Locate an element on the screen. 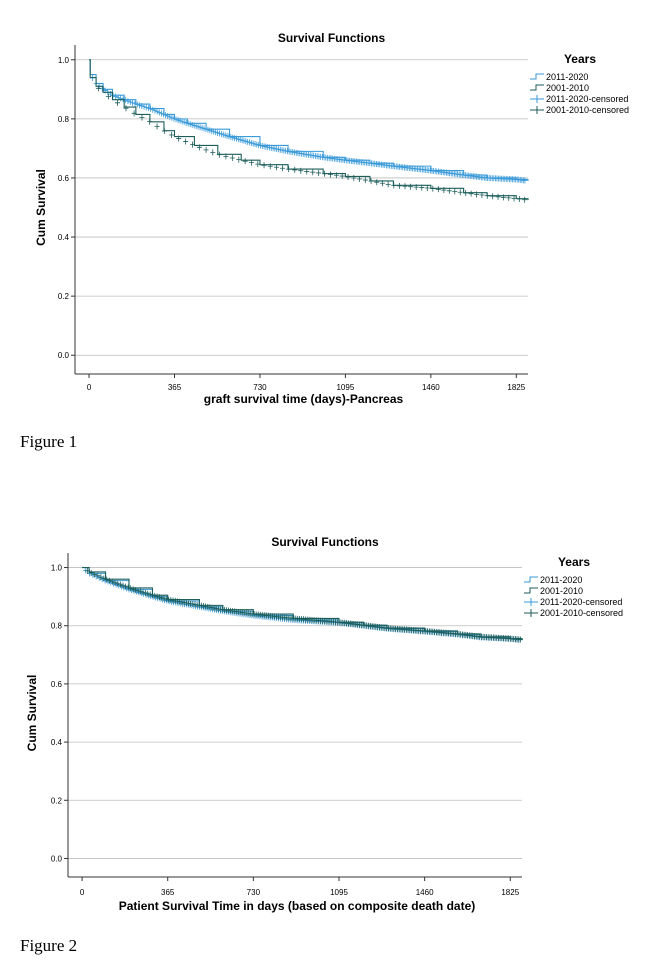 This screenshot has height=970, width=669. legend-swatch-censor is located at coordinates (531, 602).